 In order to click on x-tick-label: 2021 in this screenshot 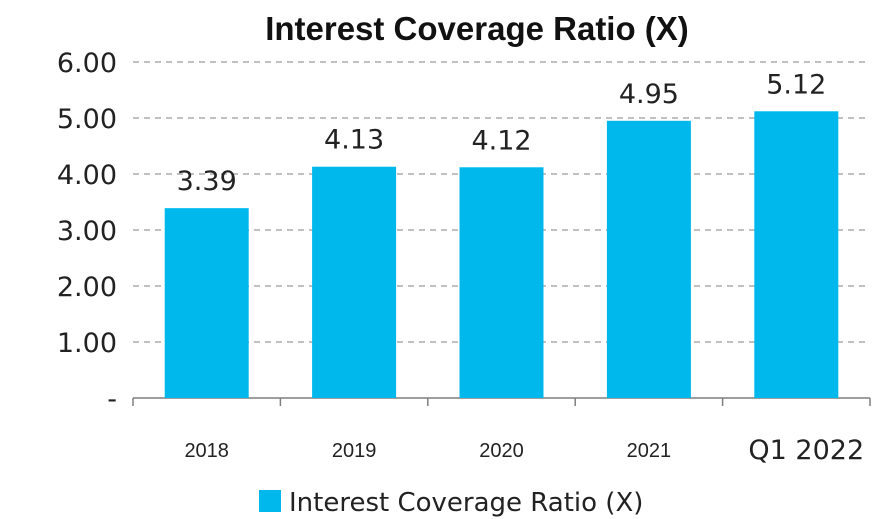, I will do `click(649, 451)`.